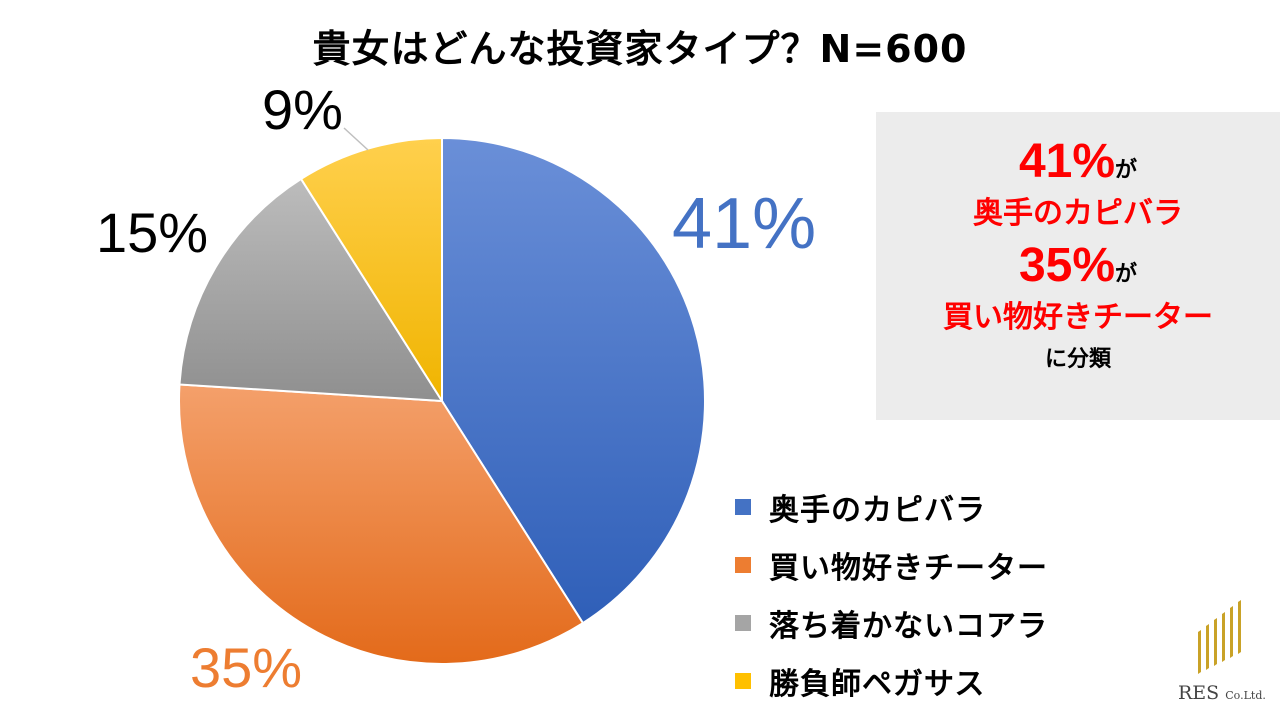 This screenshot has width=1280, height=720. What do you see at coordinates (152, 232) in the screenshot?
I see `data-label-koala: 15%` at bounding box center [152, 232].